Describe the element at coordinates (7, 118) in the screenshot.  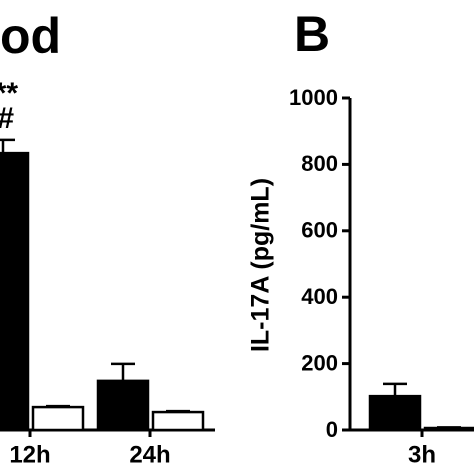
I see `annotation: #` at that location.